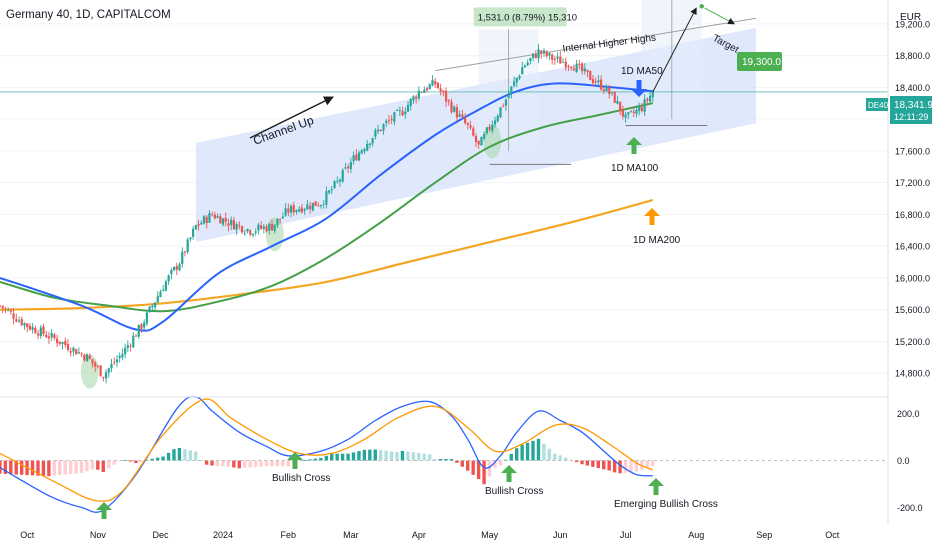 The height and width of the screenshot is (555, 932). What do you see at coordinates (430, 535) in the screenshot?
I see `time-axis: Oct Nov Dec 2024 Feb Mar Apr May Jun Jul Aug Sep Oct` at bounding box center [430, 535].